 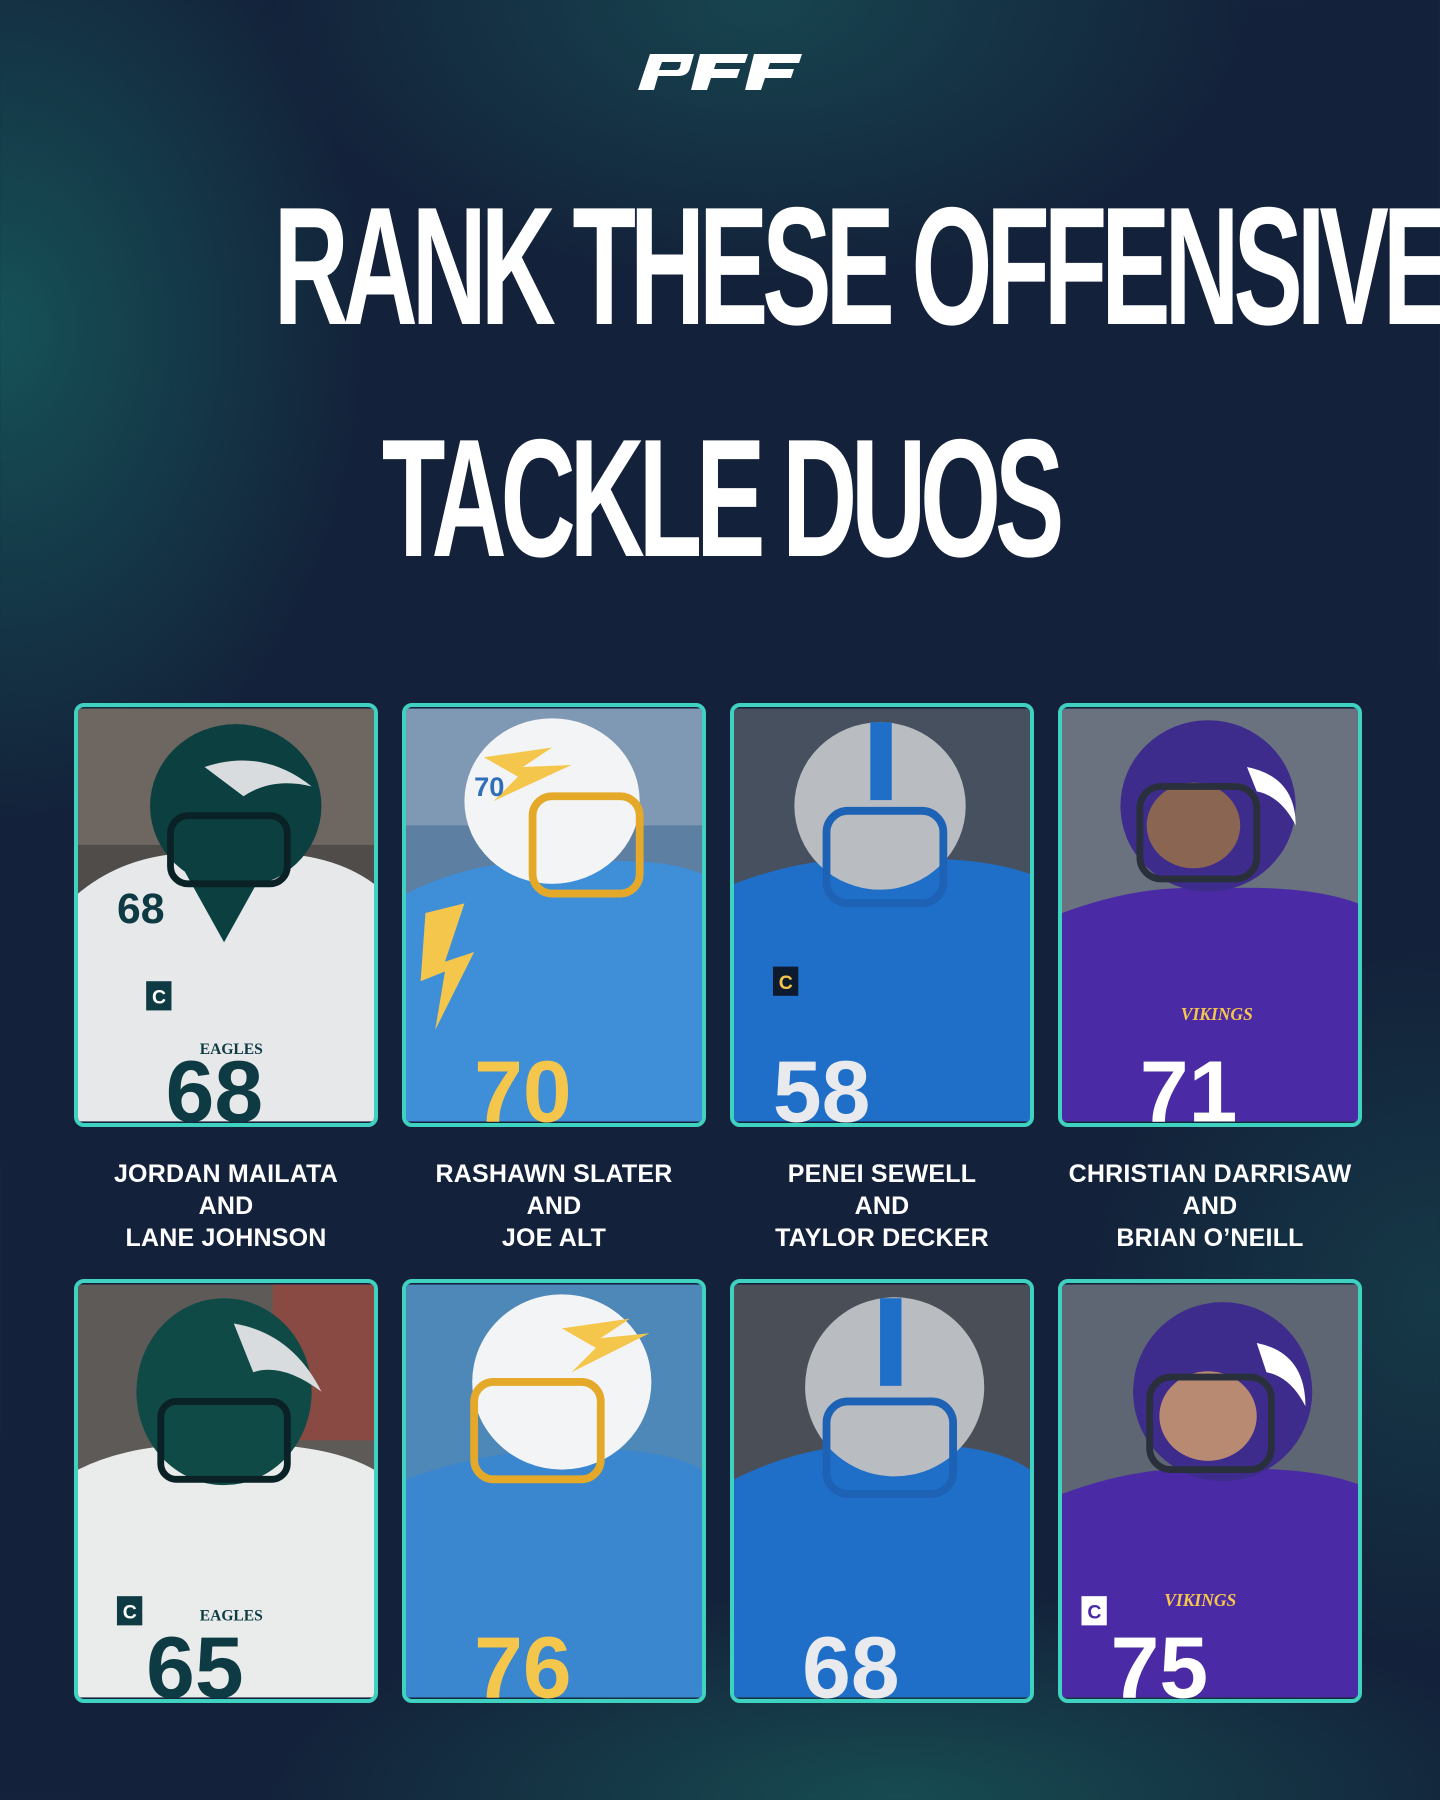 I want to click on duo-caption-lions: PENEI SEWELL AND TAYLOR DECKER, so click(x=882, y=1206).